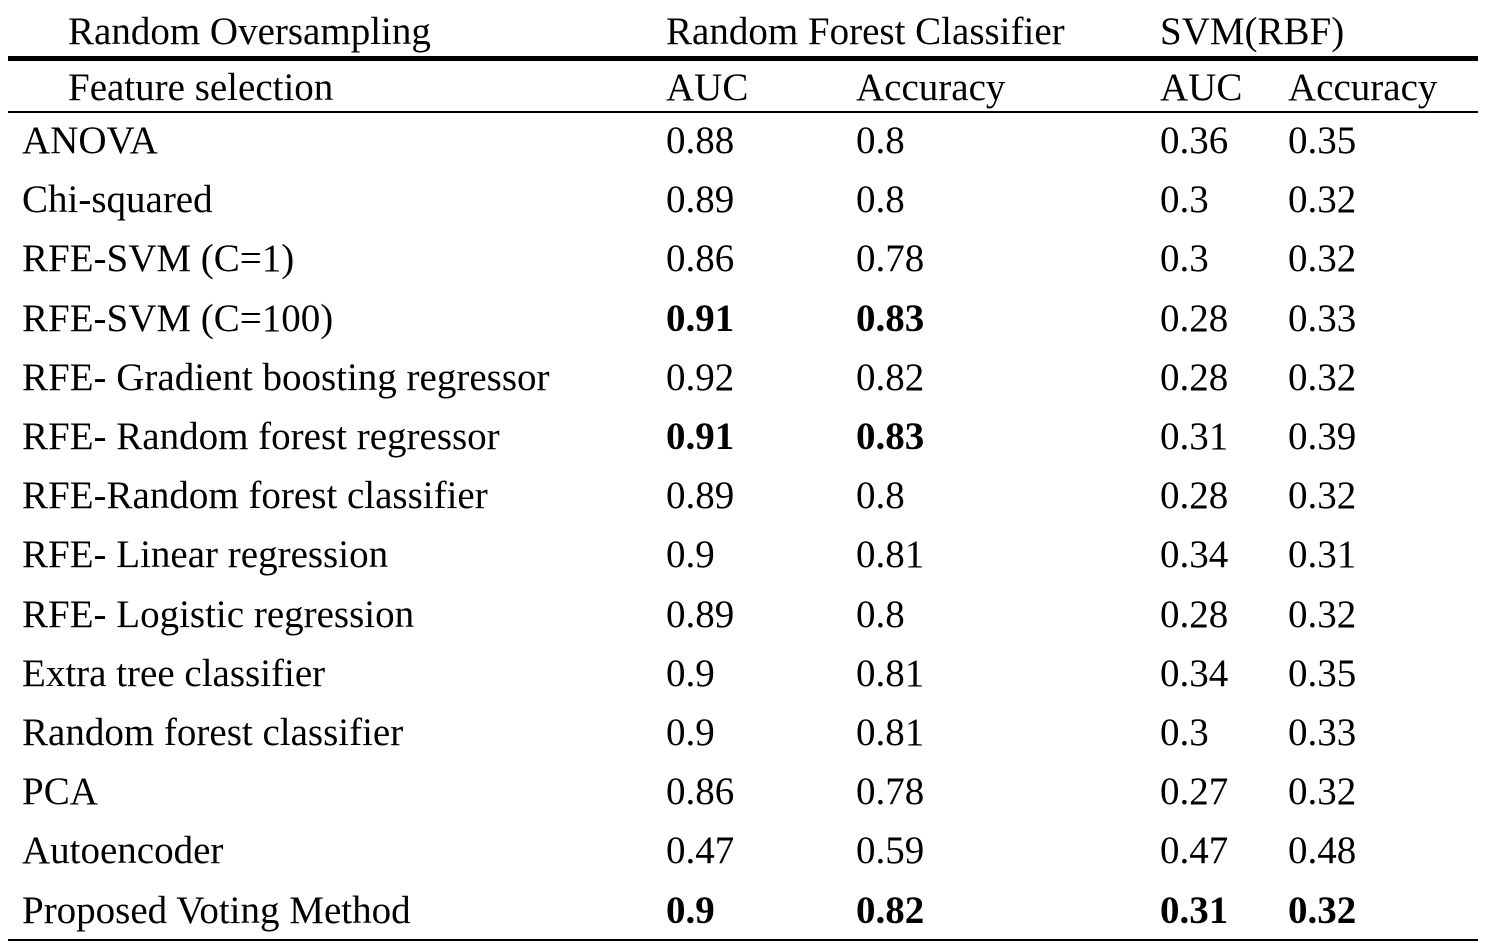  I want to click on method-cell: RFE- Random forest regressor, so click(261, 436).